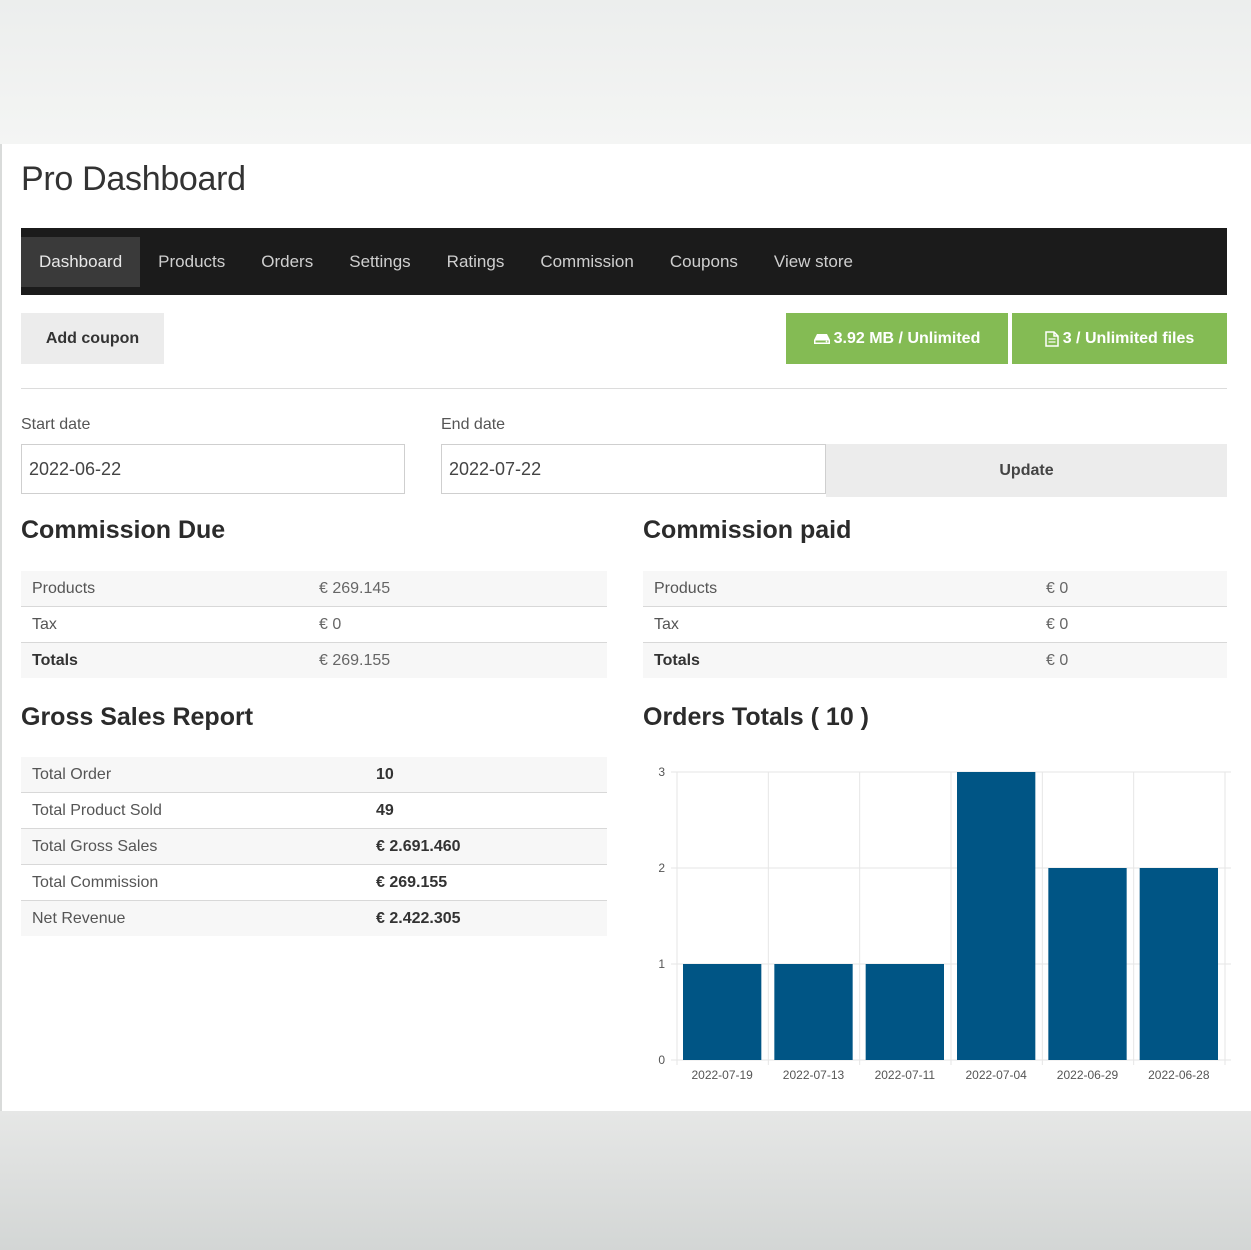 This screenshot has height=1250, width=1251. I want to click on add-coupon-button: Add coupon, so click(92, 338).